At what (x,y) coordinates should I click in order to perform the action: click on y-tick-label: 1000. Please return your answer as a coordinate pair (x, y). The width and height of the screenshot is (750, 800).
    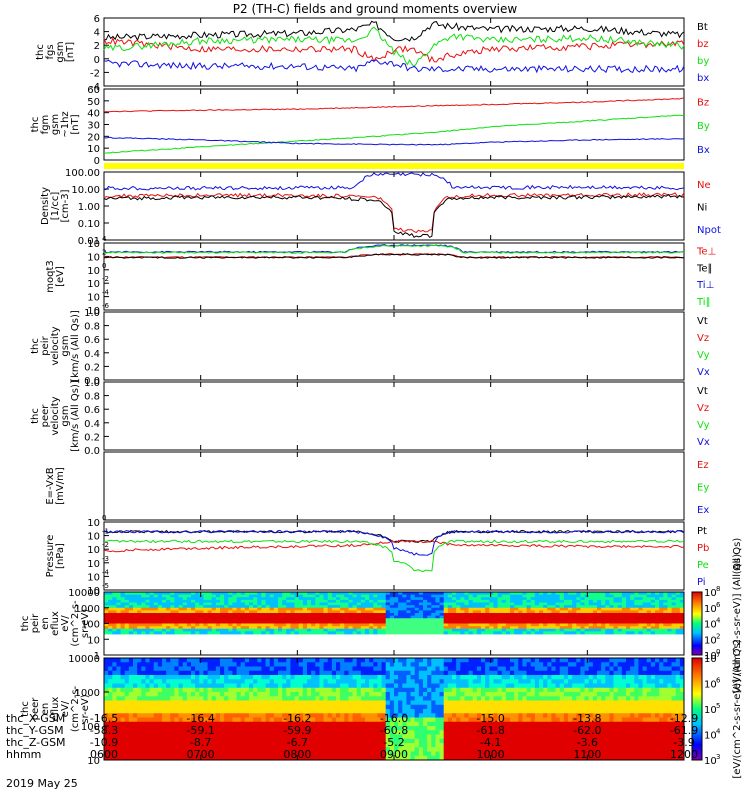
    Looking at the image, I should click on (87, 609).